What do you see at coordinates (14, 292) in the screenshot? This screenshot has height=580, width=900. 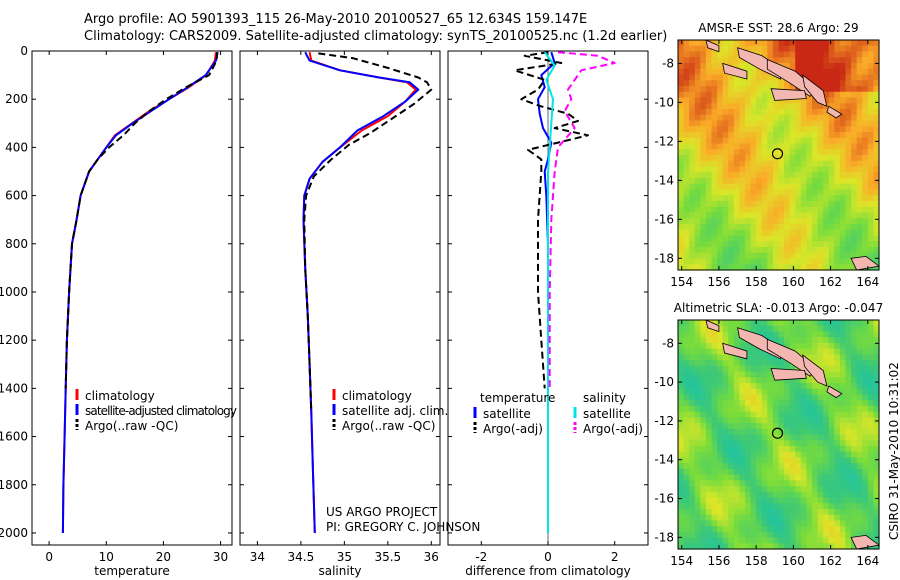 I see `y-tick-label: 1000` at bounding box center [14, 292].